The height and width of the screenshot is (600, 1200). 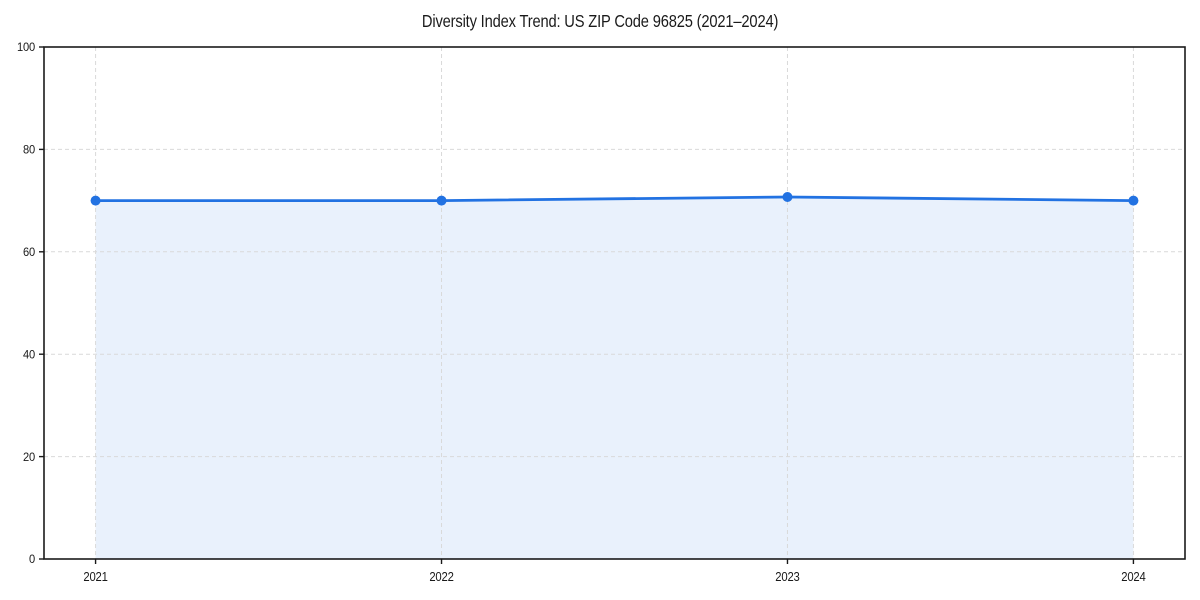 I want to click on x-tick-label: 2024, so click(x=1133, y=577).